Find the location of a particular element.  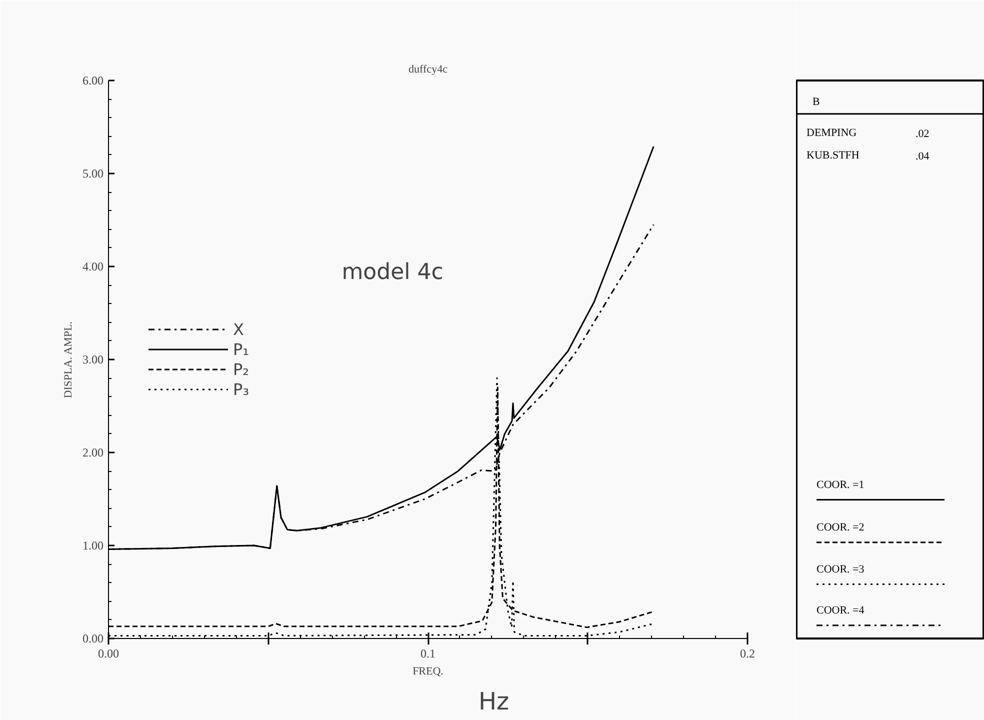

text: .02 is located at coordinates (923, 134).